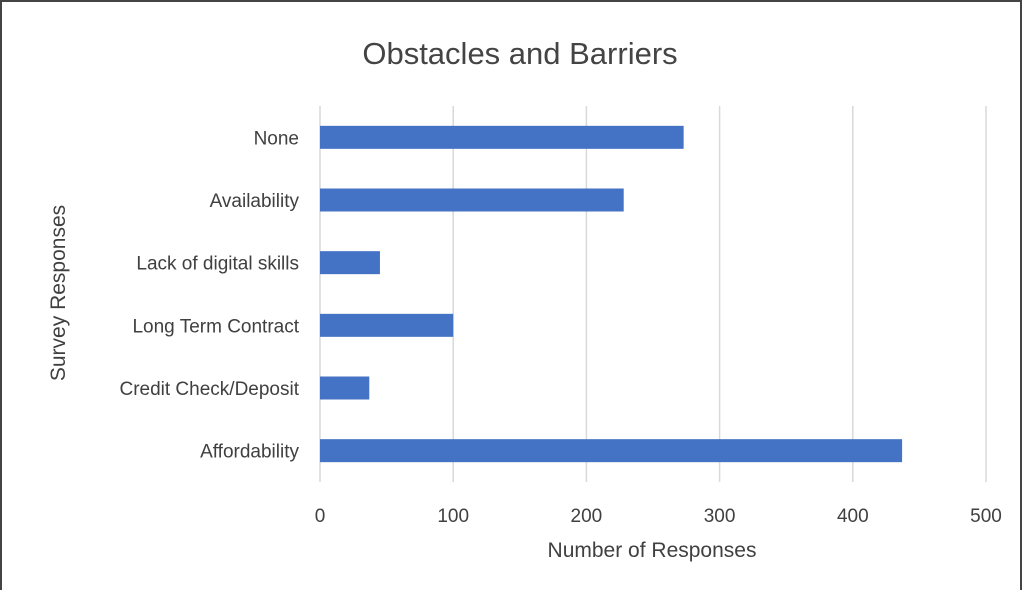 The width and height of the screenshot is (1022, 594). What do you see at coordinates (255, 201) in the screenshot?
I see `category-label: Availability` at bounding box center [255, 201].